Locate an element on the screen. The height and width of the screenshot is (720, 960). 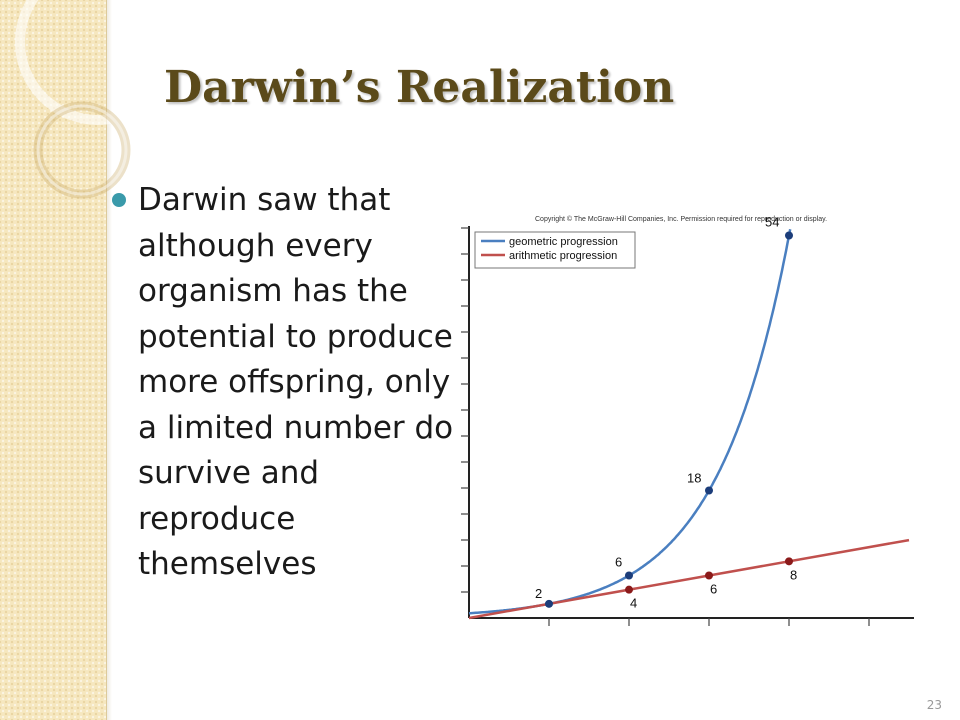
arithmetic-point-label: 4 is located at coordinates (633, 603).